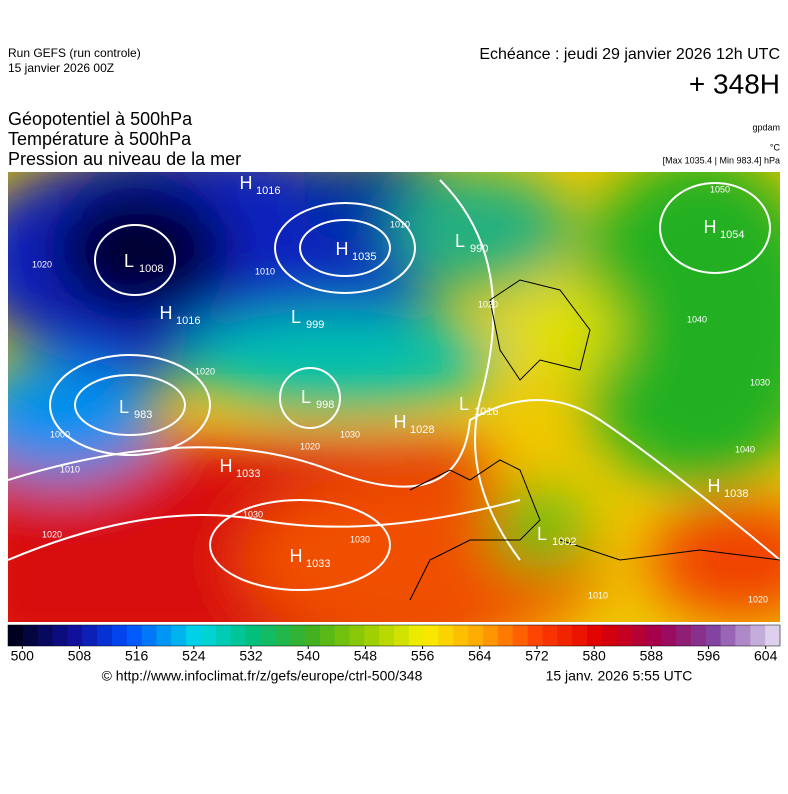 This screenshot has width=788, height=794. Describe the element at coordinates (564, 542) in the screenshot. I see `center-value: 1002` at that location.